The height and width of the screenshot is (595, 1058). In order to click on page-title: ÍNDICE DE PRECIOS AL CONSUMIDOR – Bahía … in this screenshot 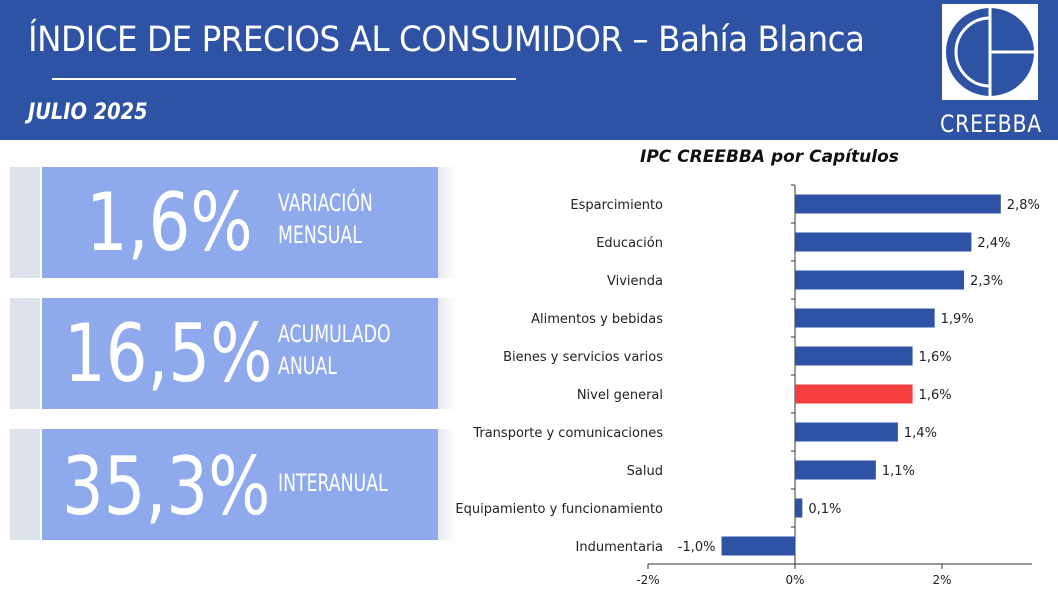, I will do `click(446, 40)`.